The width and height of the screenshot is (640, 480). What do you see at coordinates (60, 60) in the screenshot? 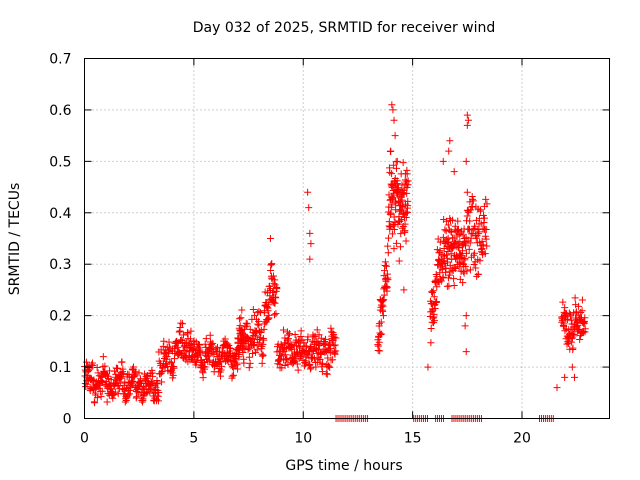
I see `y-tick-label: 0.7` at bounding box center [60, 60].